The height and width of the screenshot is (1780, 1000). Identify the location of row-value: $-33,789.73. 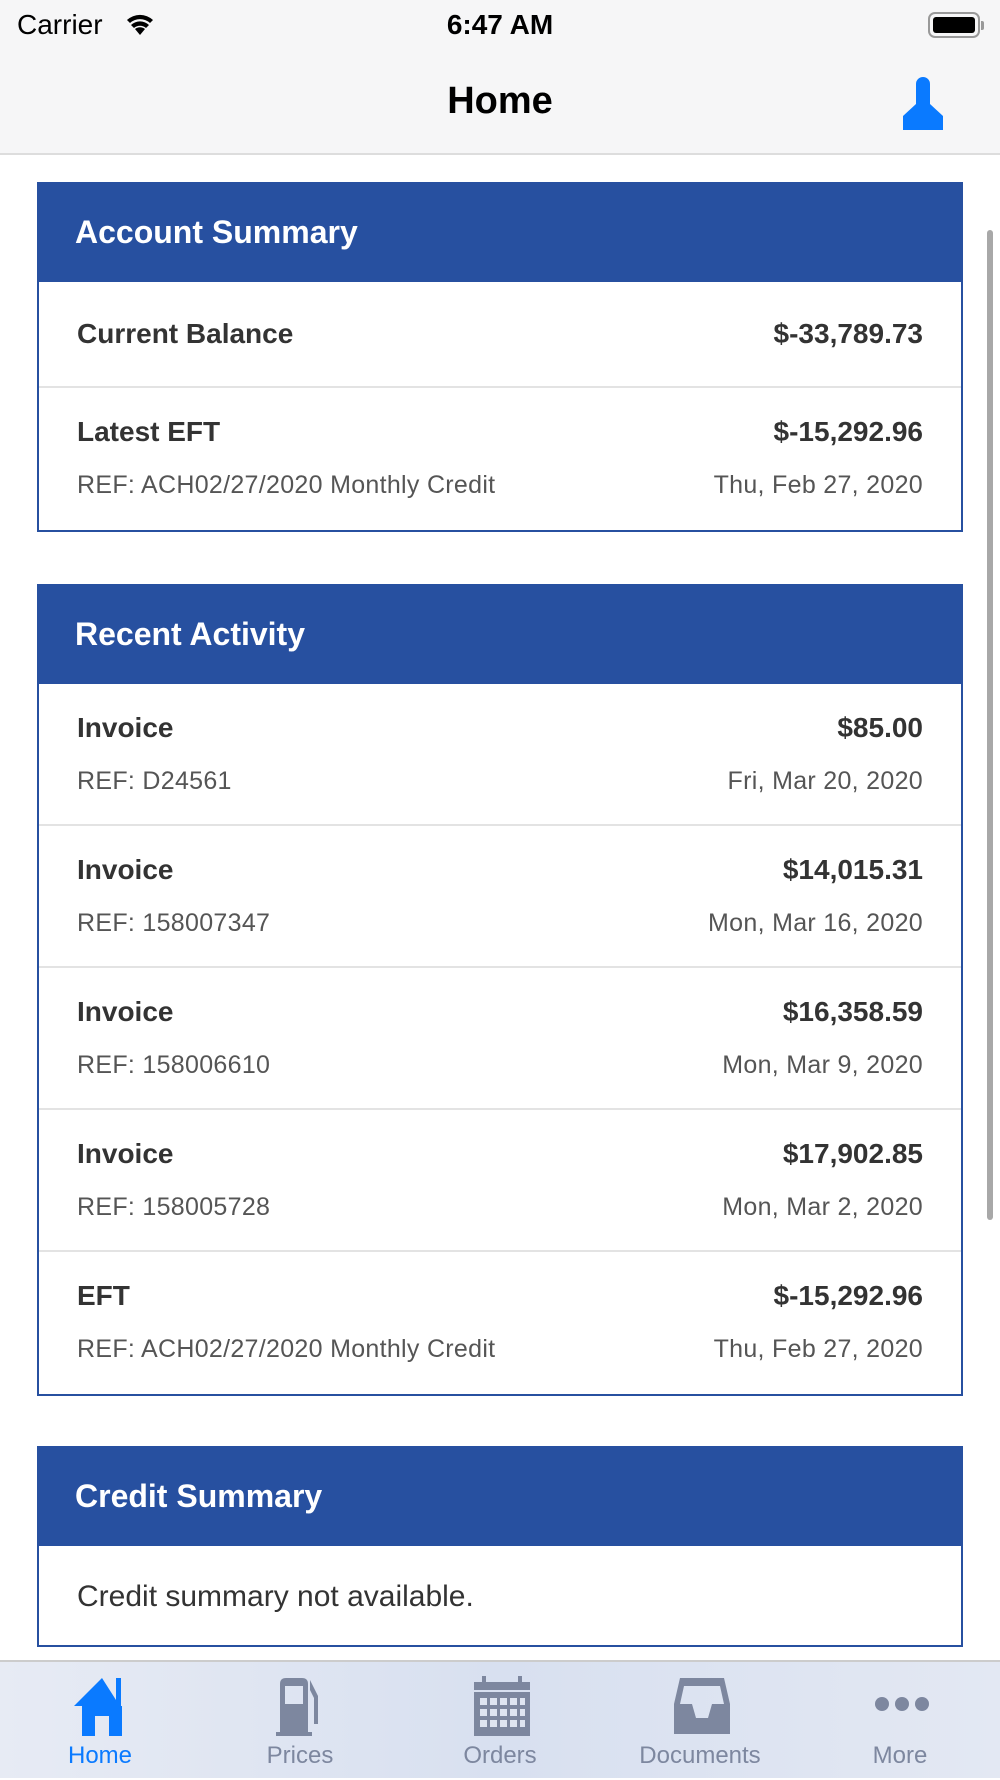
(848, 333).